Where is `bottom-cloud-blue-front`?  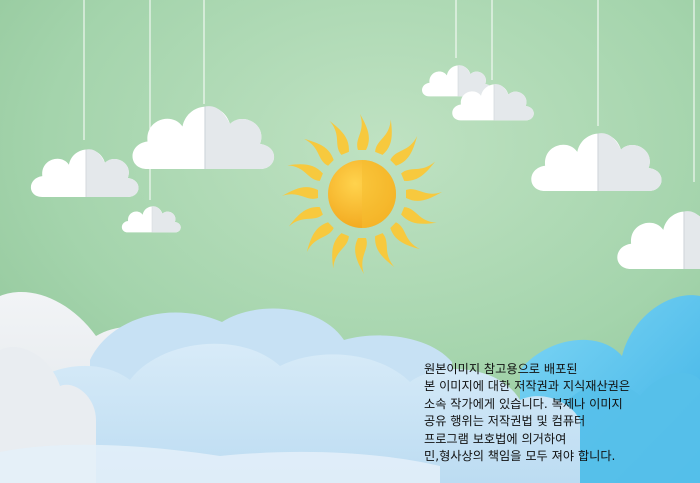 bottom-cloud-blue-front is located at coordinates (630, 427).